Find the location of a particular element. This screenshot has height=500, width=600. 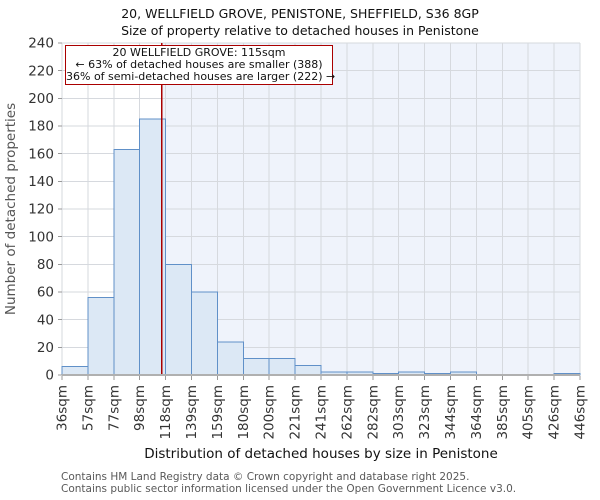

x-tick-label: 241sqm is located at coordinates (322, 412).